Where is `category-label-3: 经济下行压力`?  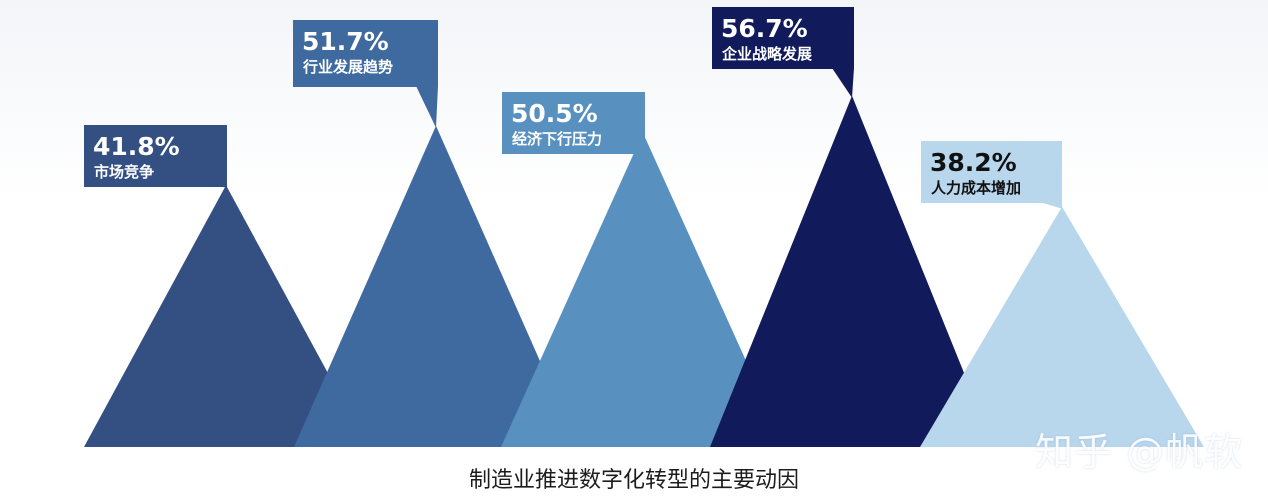 category-label-3: 经济下行压力 is located at coordinates (557, 139).